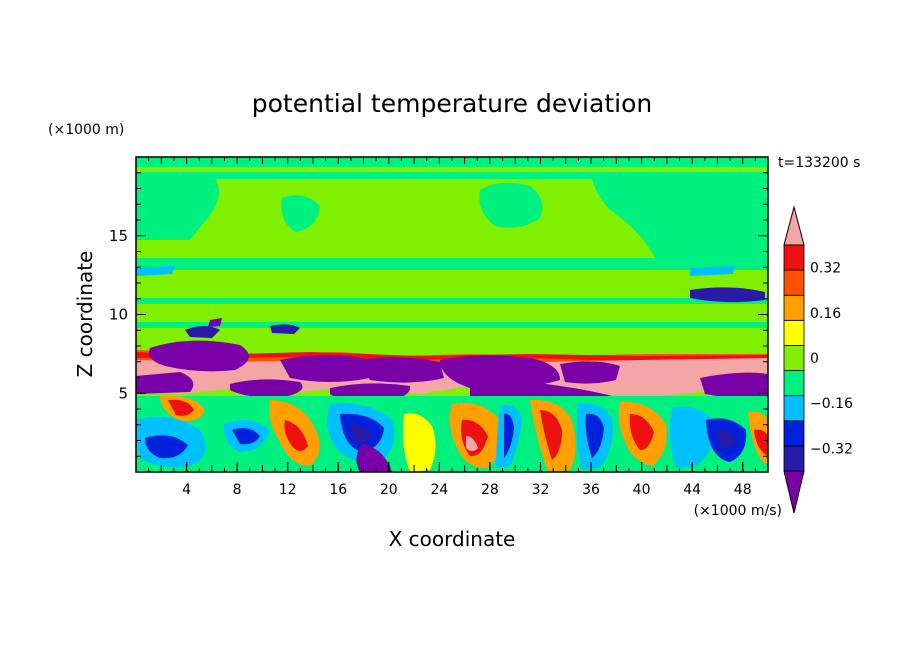 The height and width of the screenshot is (654, 904). I want to click on x-tick-label: 20, so click(389, 490).